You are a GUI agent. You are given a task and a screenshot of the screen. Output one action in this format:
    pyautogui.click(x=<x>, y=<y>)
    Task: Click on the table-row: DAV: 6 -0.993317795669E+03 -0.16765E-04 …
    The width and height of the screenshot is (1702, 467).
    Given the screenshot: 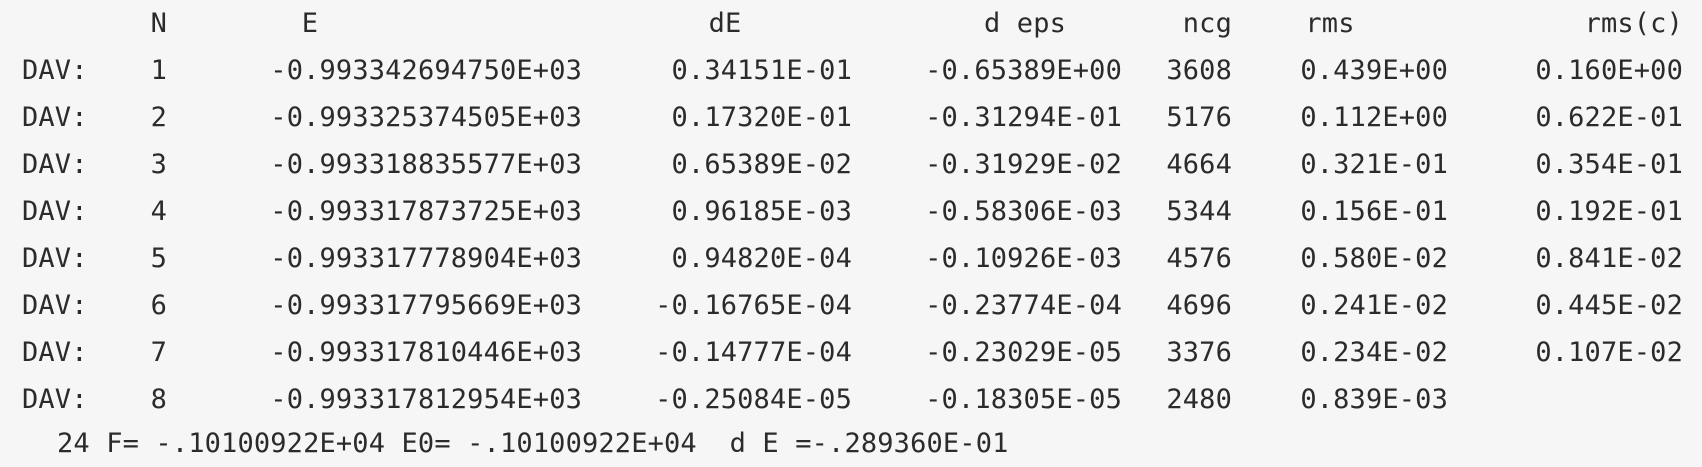 What is the action you would take?
    pyautogui.click(x=851, y=305)
    